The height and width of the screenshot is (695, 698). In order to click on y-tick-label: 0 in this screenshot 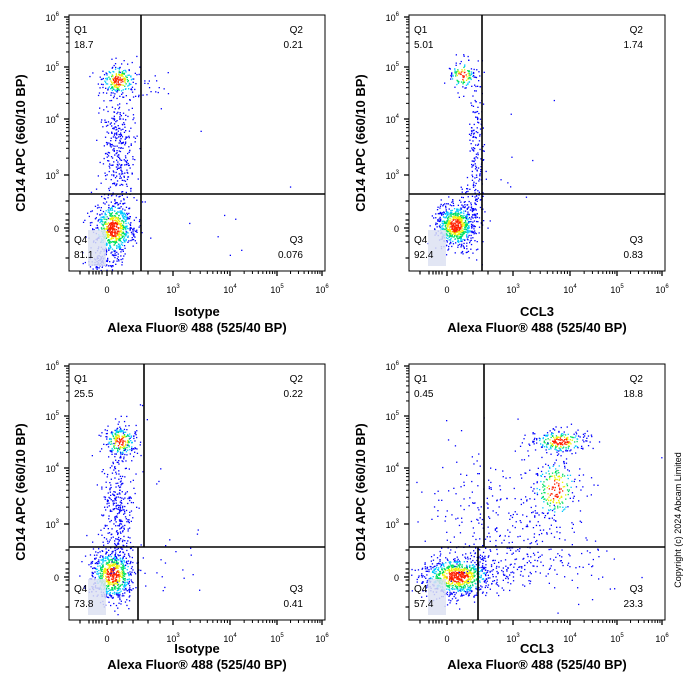, I will do `click(56, 578)`.